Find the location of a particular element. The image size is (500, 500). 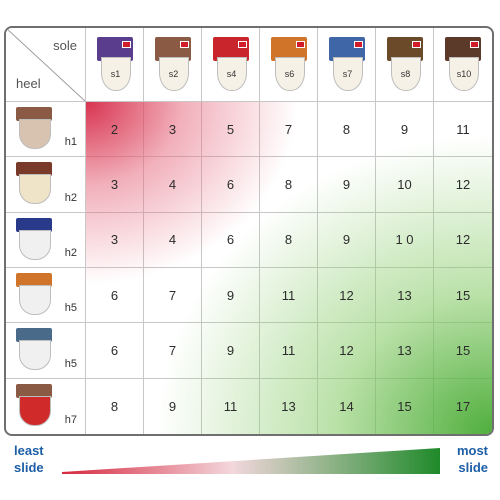

table-cell: 17 is located at coordinates (463, 406).